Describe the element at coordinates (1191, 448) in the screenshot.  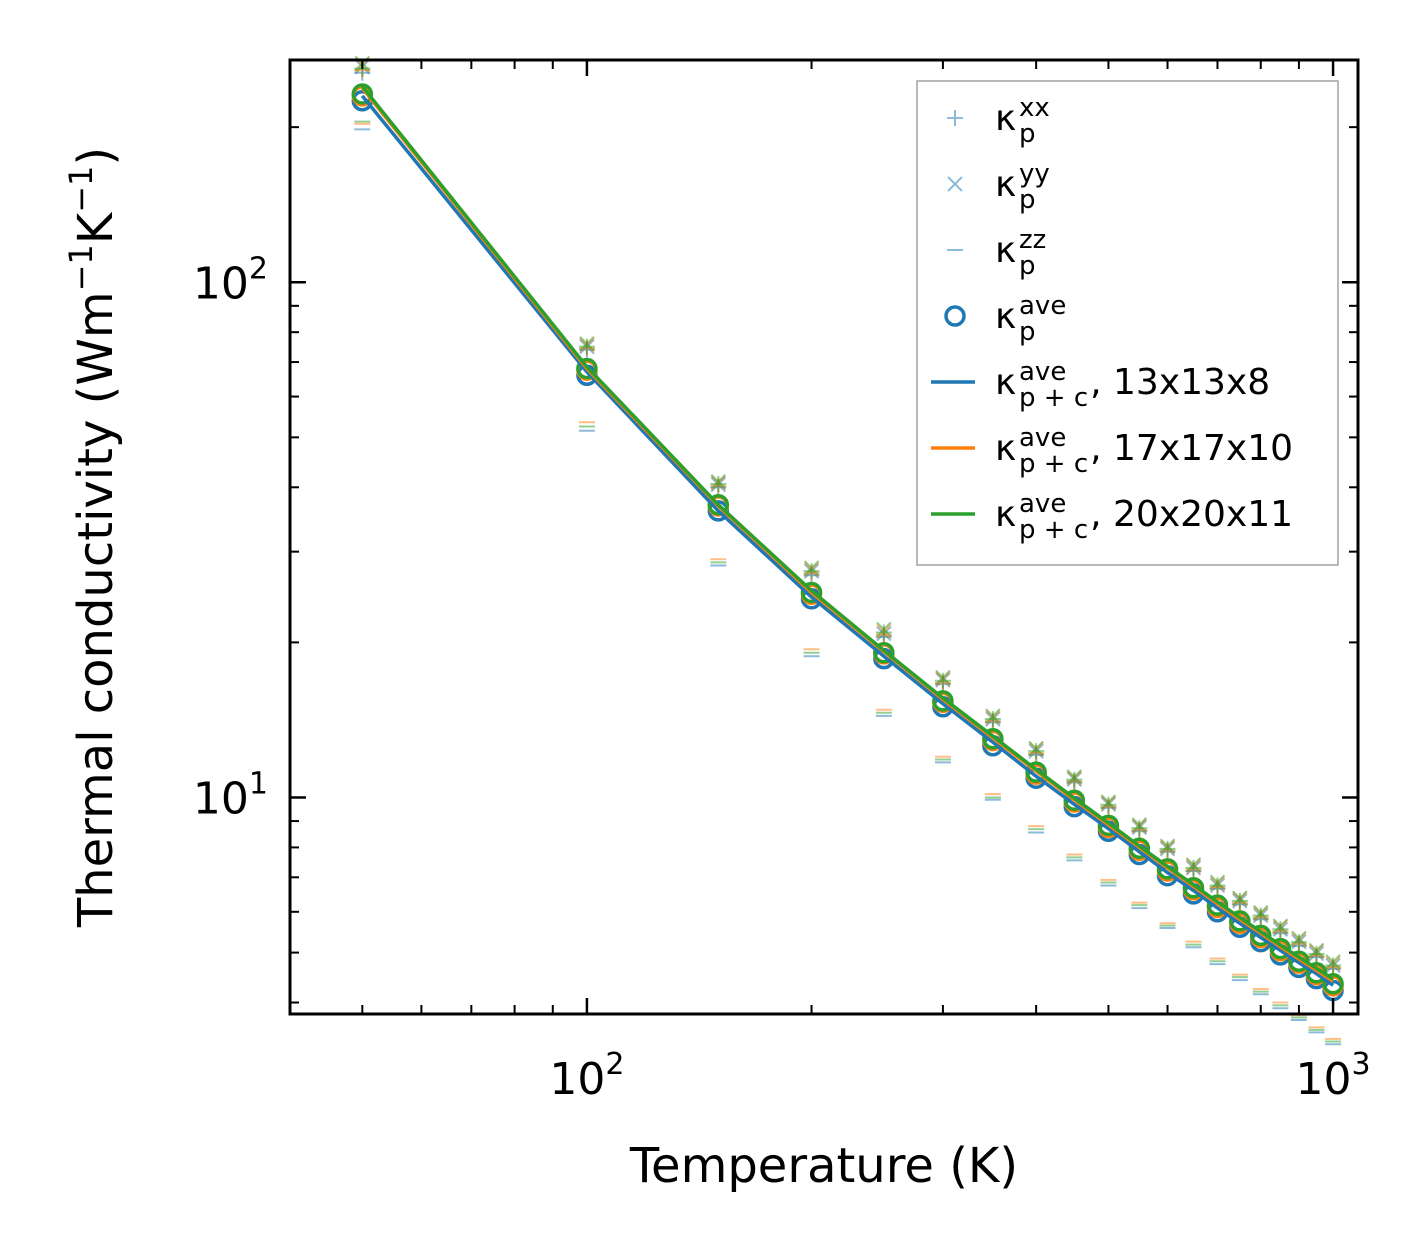
I see `legend-label-suffix: , 17x17x10` at that location.